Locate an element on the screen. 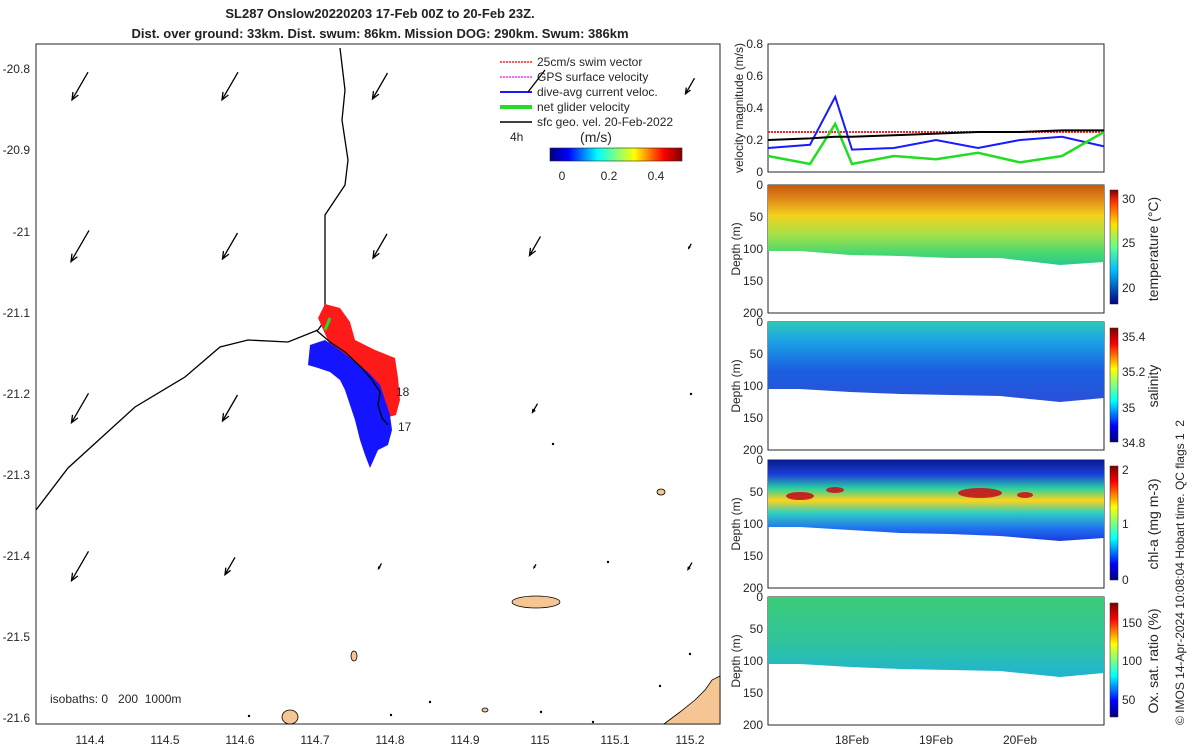 The width and height of the screenshot is (1200, 750). colorbar-tick: 35.2 is located at coordinates (1134, 372).